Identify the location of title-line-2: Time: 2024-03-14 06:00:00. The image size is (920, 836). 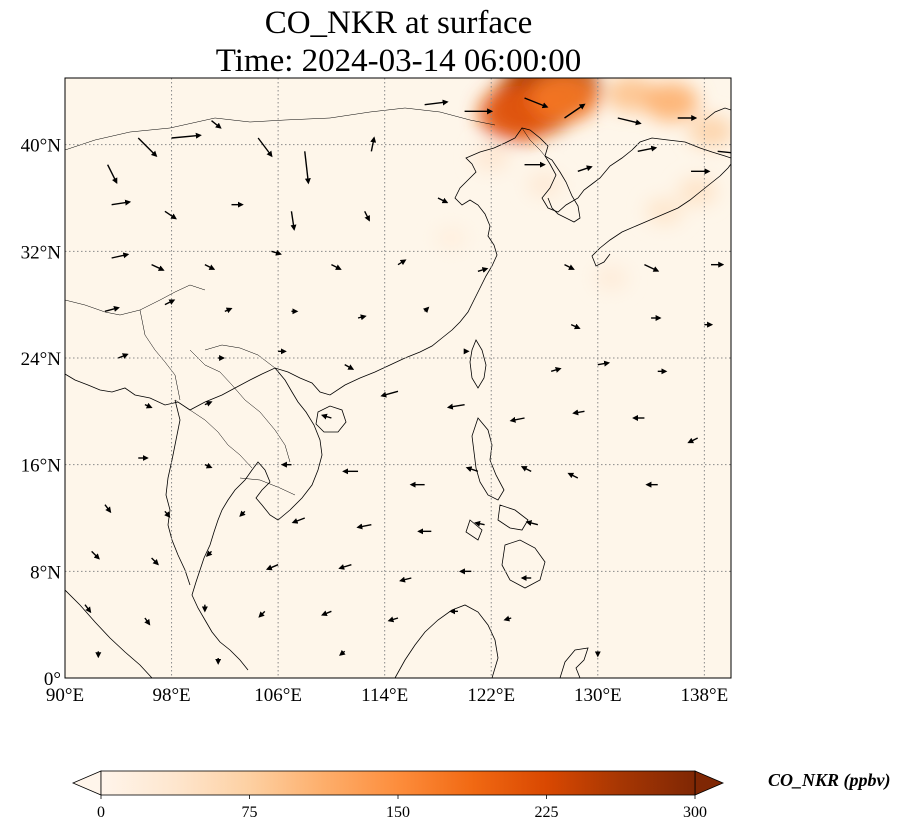
(398, 61).